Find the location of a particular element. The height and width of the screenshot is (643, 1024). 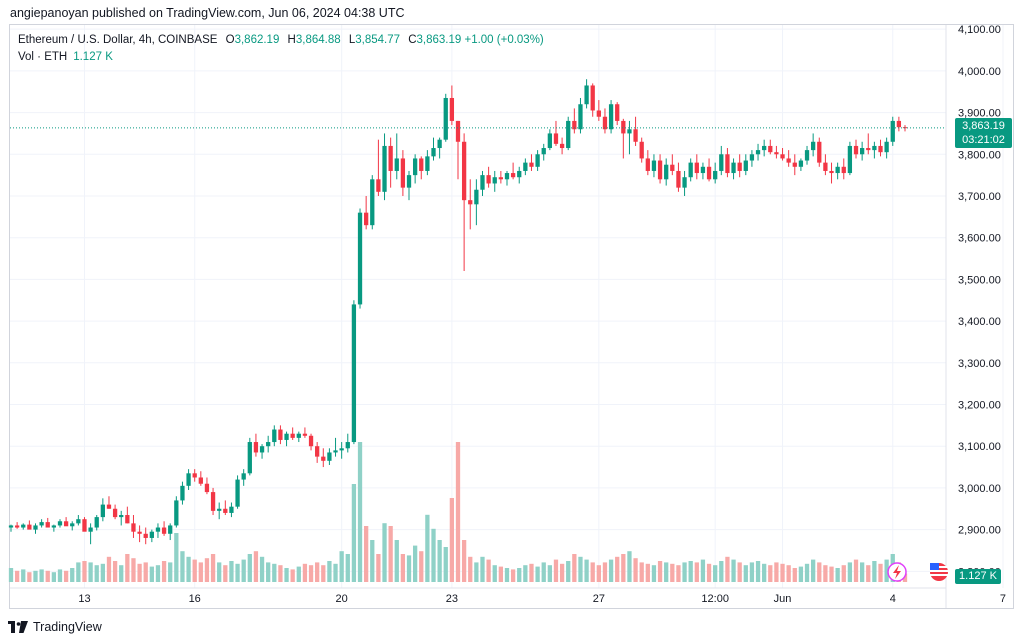

price-tick-label: 3,500.00 is located at coordinates (979, 280).